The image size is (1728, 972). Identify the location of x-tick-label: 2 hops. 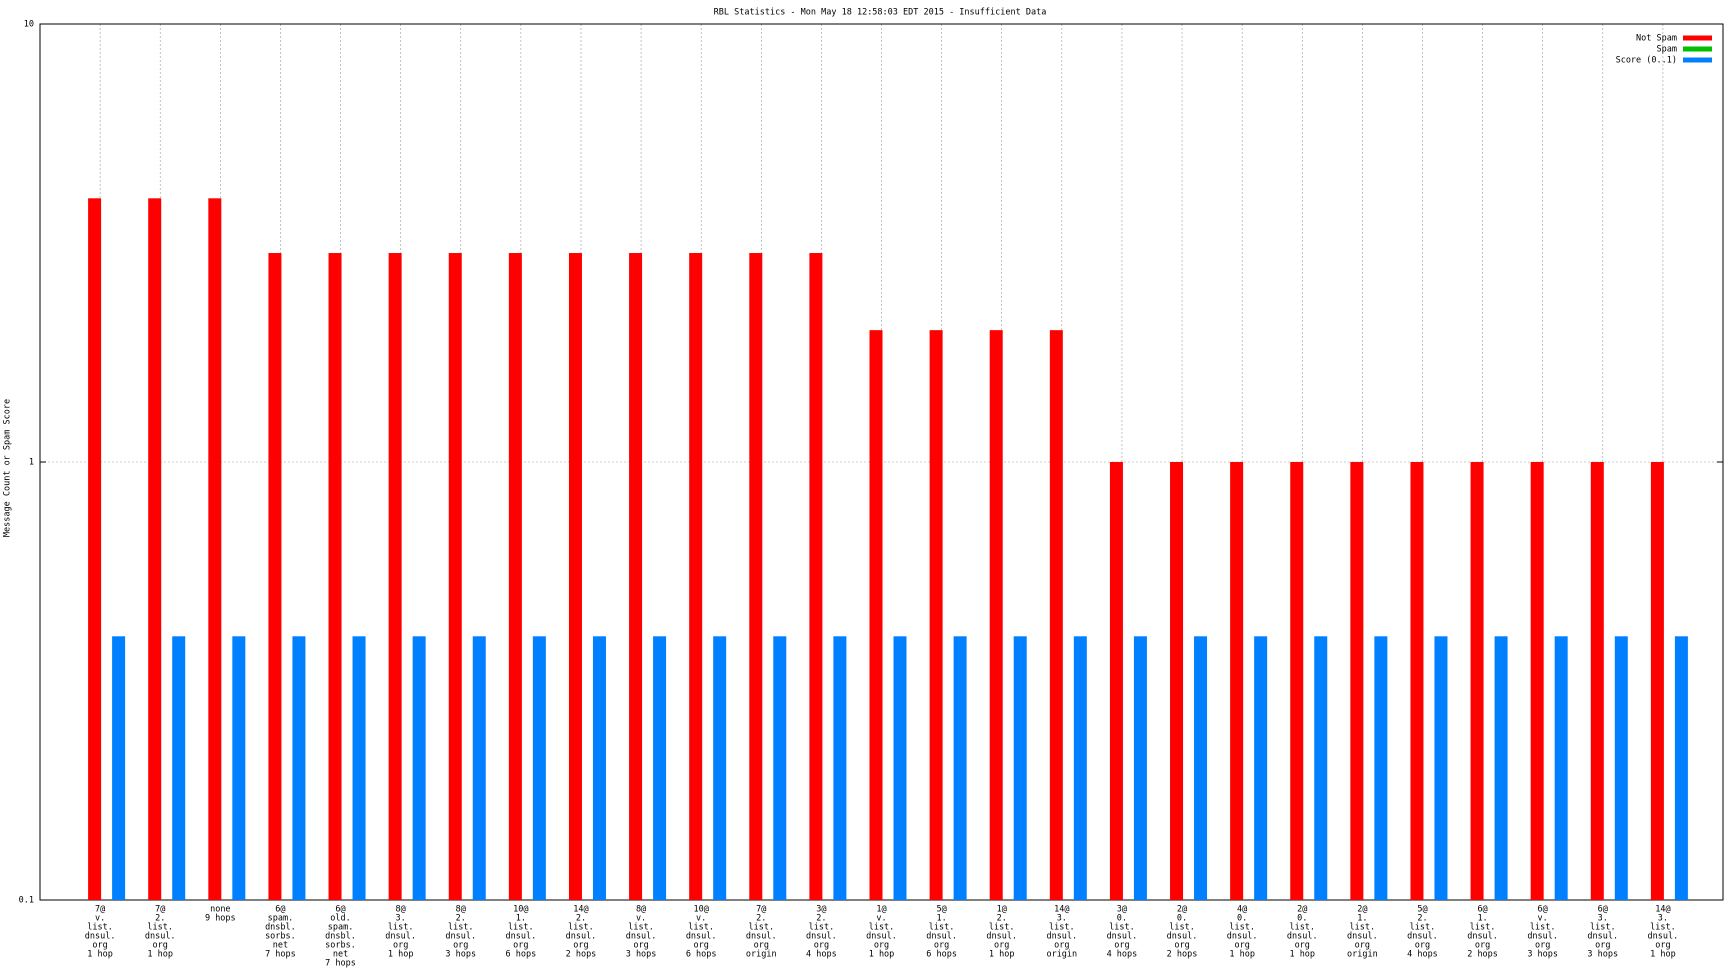
(1482, 955).